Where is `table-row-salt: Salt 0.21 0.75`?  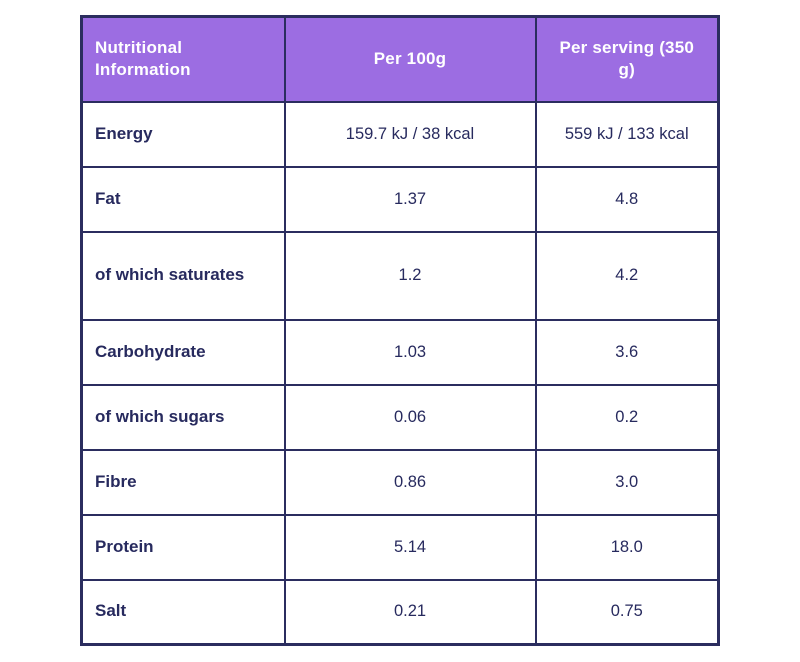 table-row-salt: Salt 0.21 0.75 is located at coordinates (400, 612).